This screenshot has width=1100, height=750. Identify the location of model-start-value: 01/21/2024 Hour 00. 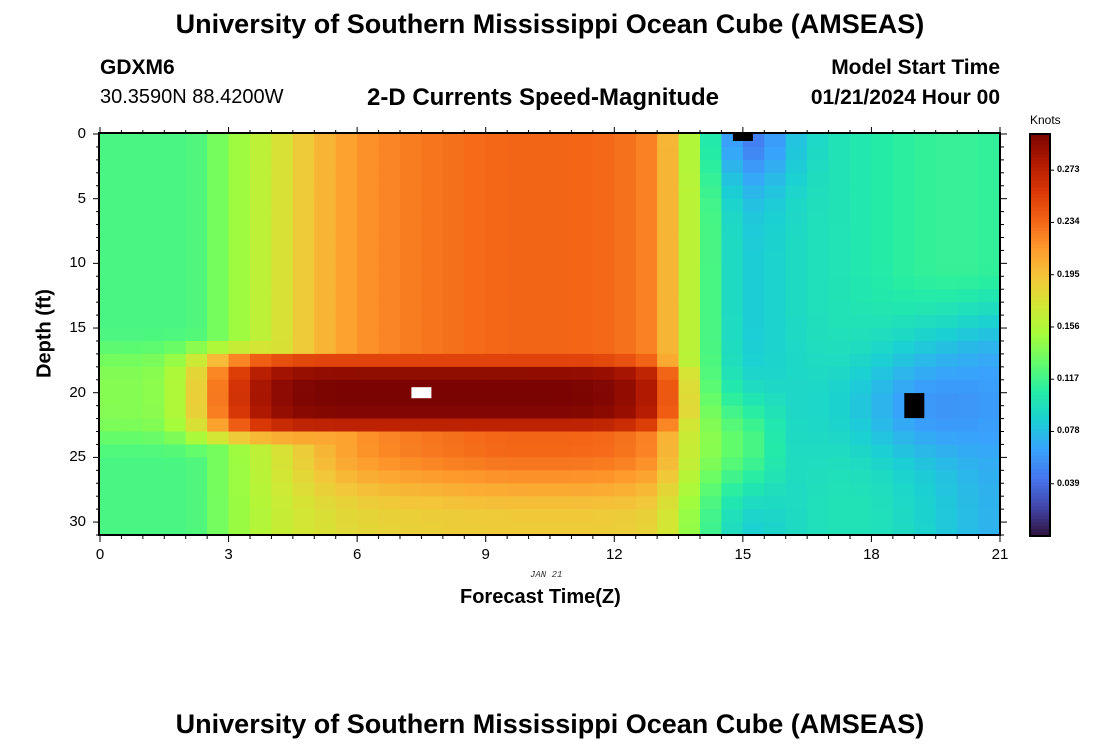
(905, 97).